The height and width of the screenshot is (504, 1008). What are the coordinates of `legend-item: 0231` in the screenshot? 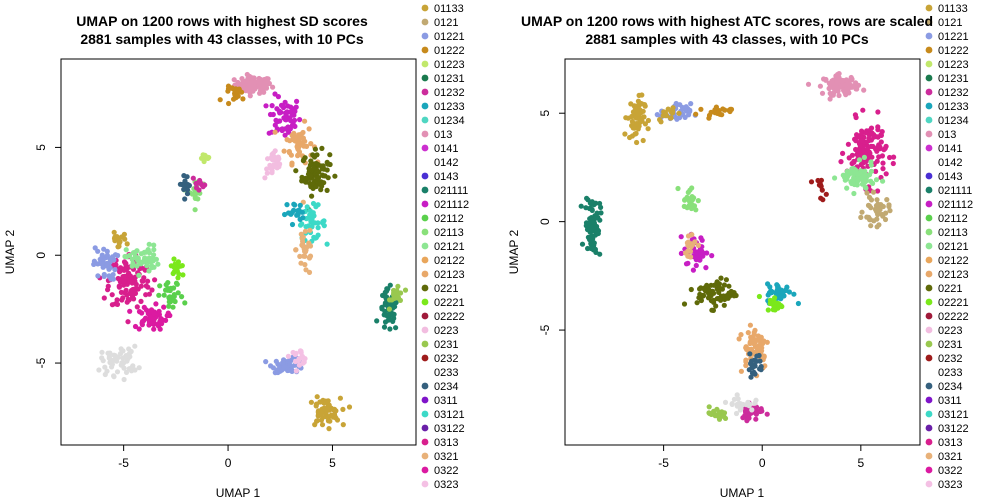 It's located at (439, 345).